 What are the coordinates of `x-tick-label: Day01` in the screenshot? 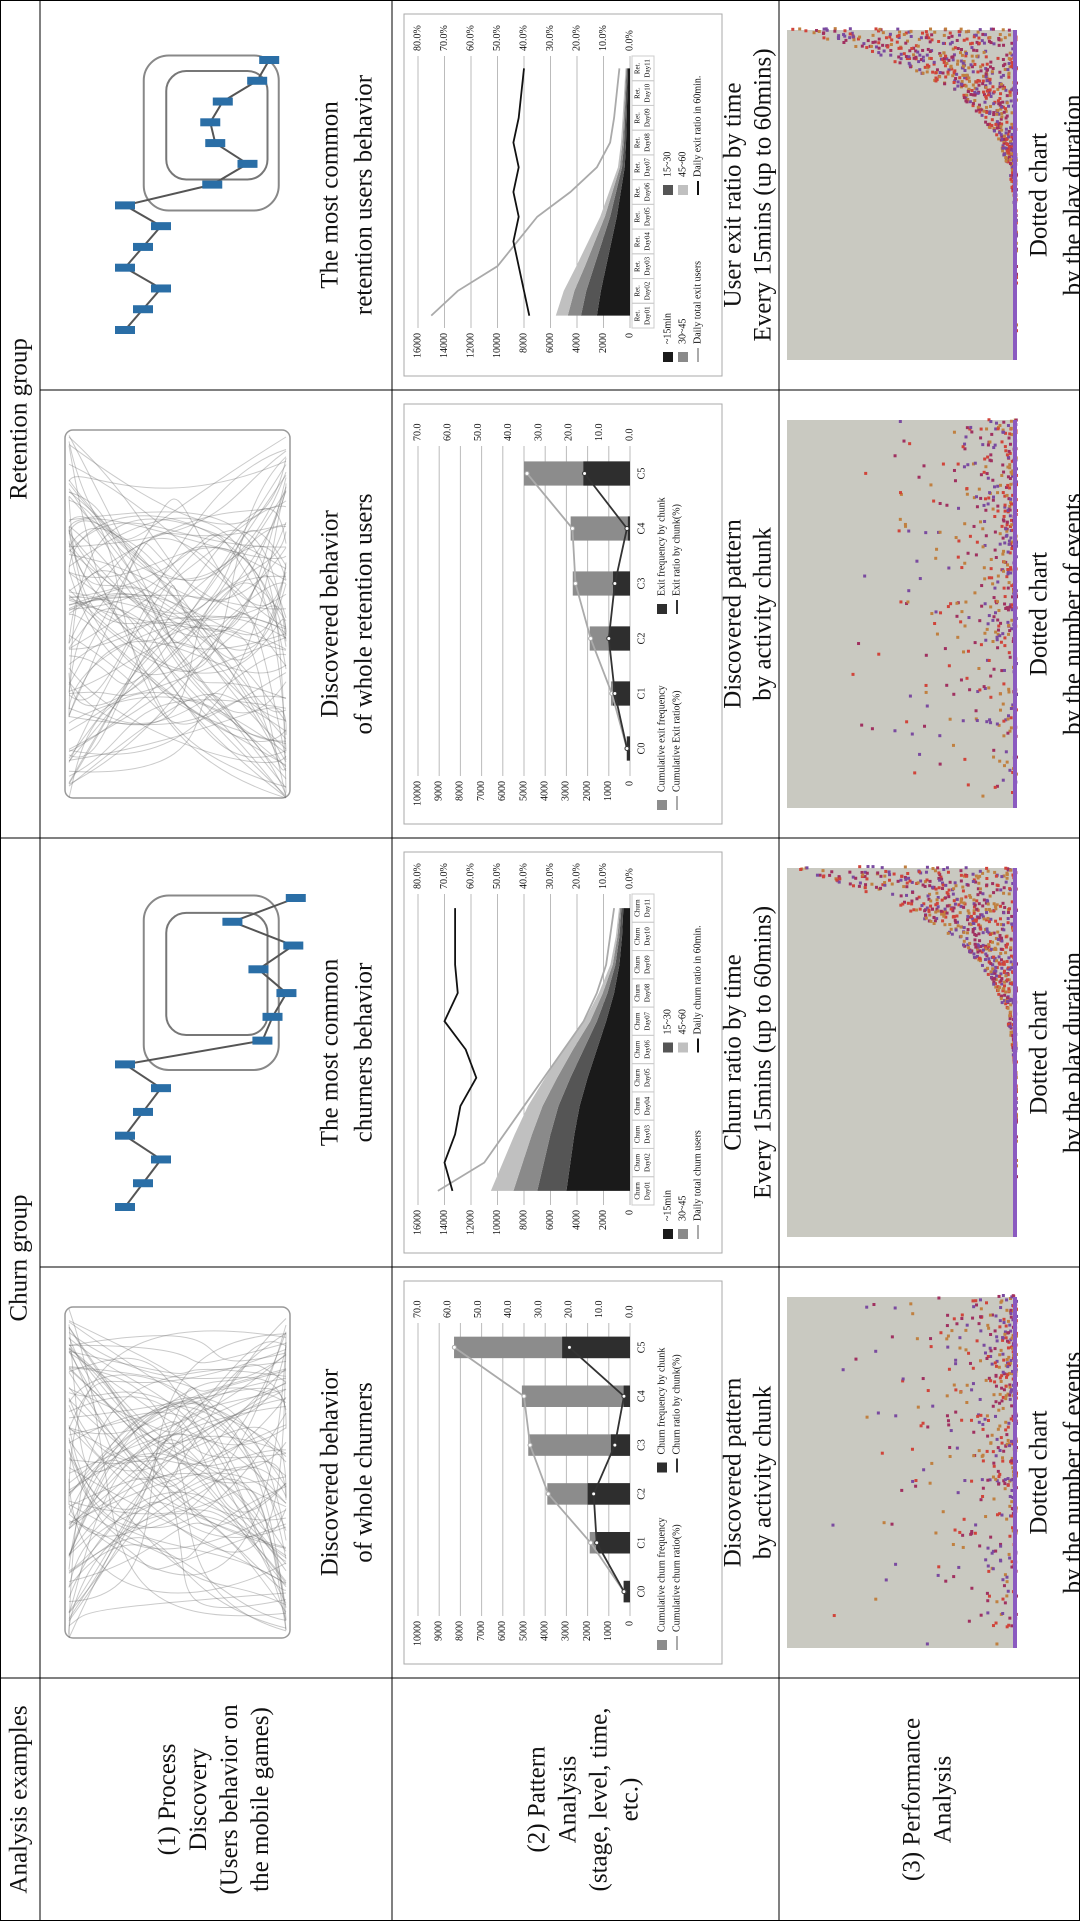 It's located at (648, 315).